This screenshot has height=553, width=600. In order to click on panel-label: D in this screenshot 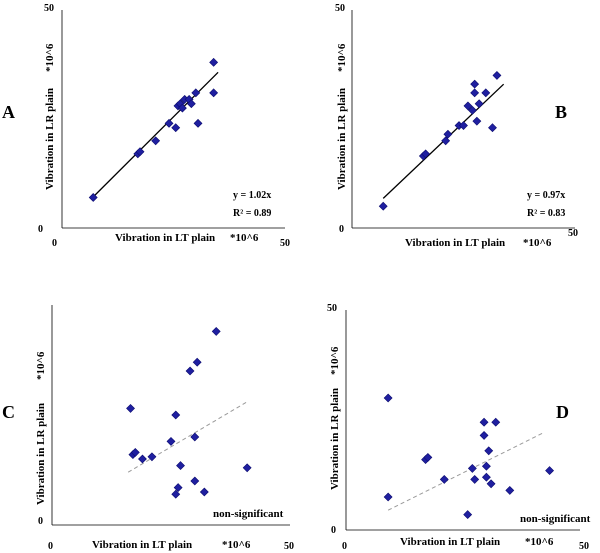, I will do `click(562, 412)`.